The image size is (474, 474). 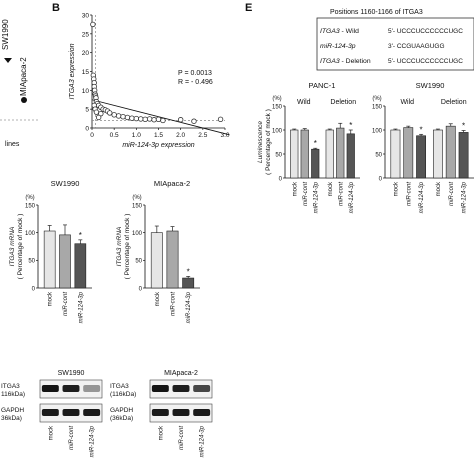 I want to click on band-size-gapdh: 36kDa), so click(x=11, y=418).